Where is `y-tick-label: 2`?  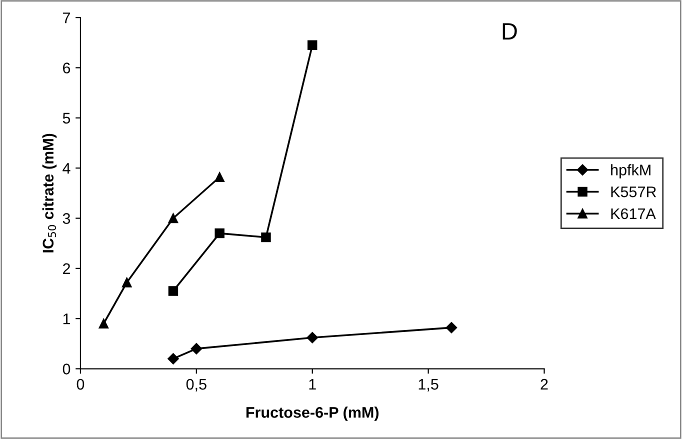
y-tick-label: 2 is located at coordinates (66, 268).